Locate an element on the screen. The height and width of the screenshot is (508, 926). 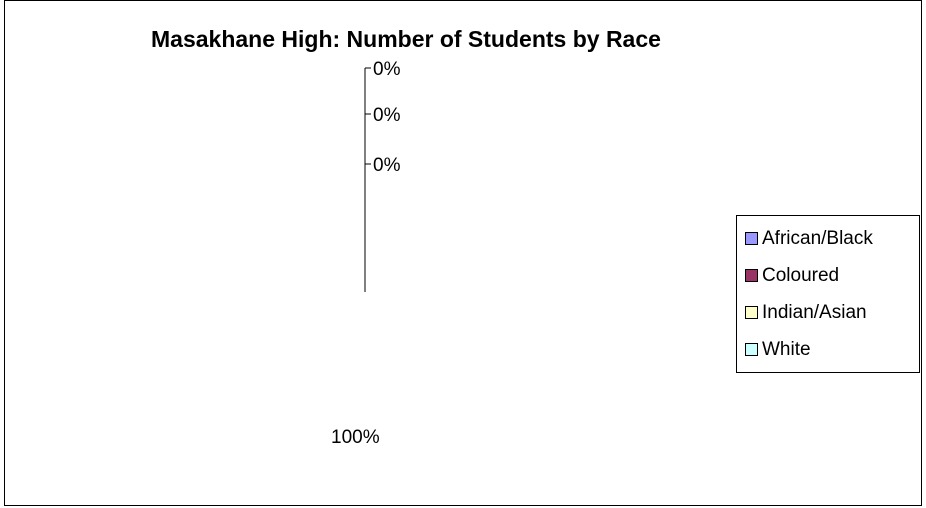
legend-item-african-black: African/Black is located at coordinates (828, 238).